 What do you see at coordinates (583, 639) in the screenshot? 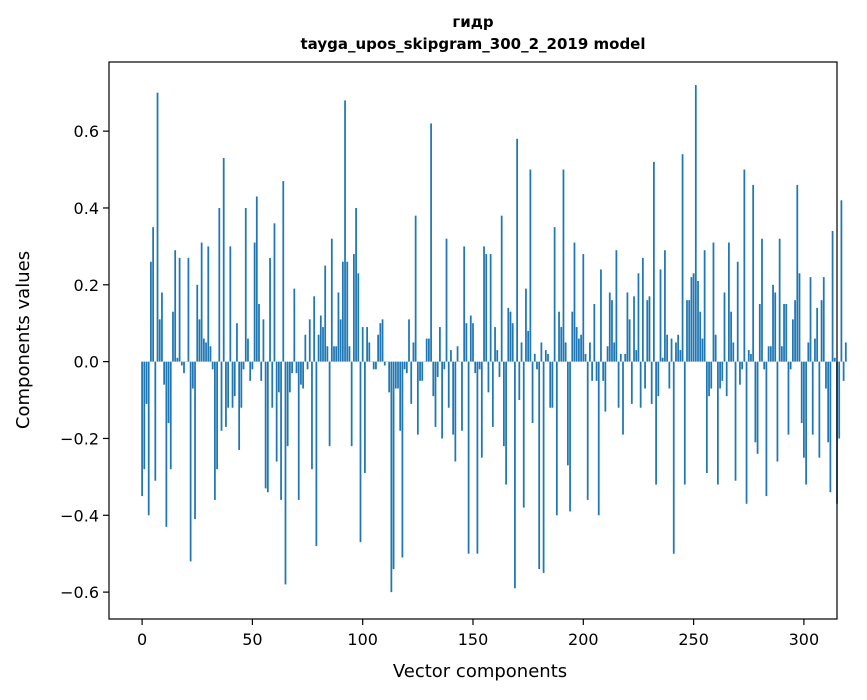
I see `x-tick-label: 200` at bounding box center [583, 639].